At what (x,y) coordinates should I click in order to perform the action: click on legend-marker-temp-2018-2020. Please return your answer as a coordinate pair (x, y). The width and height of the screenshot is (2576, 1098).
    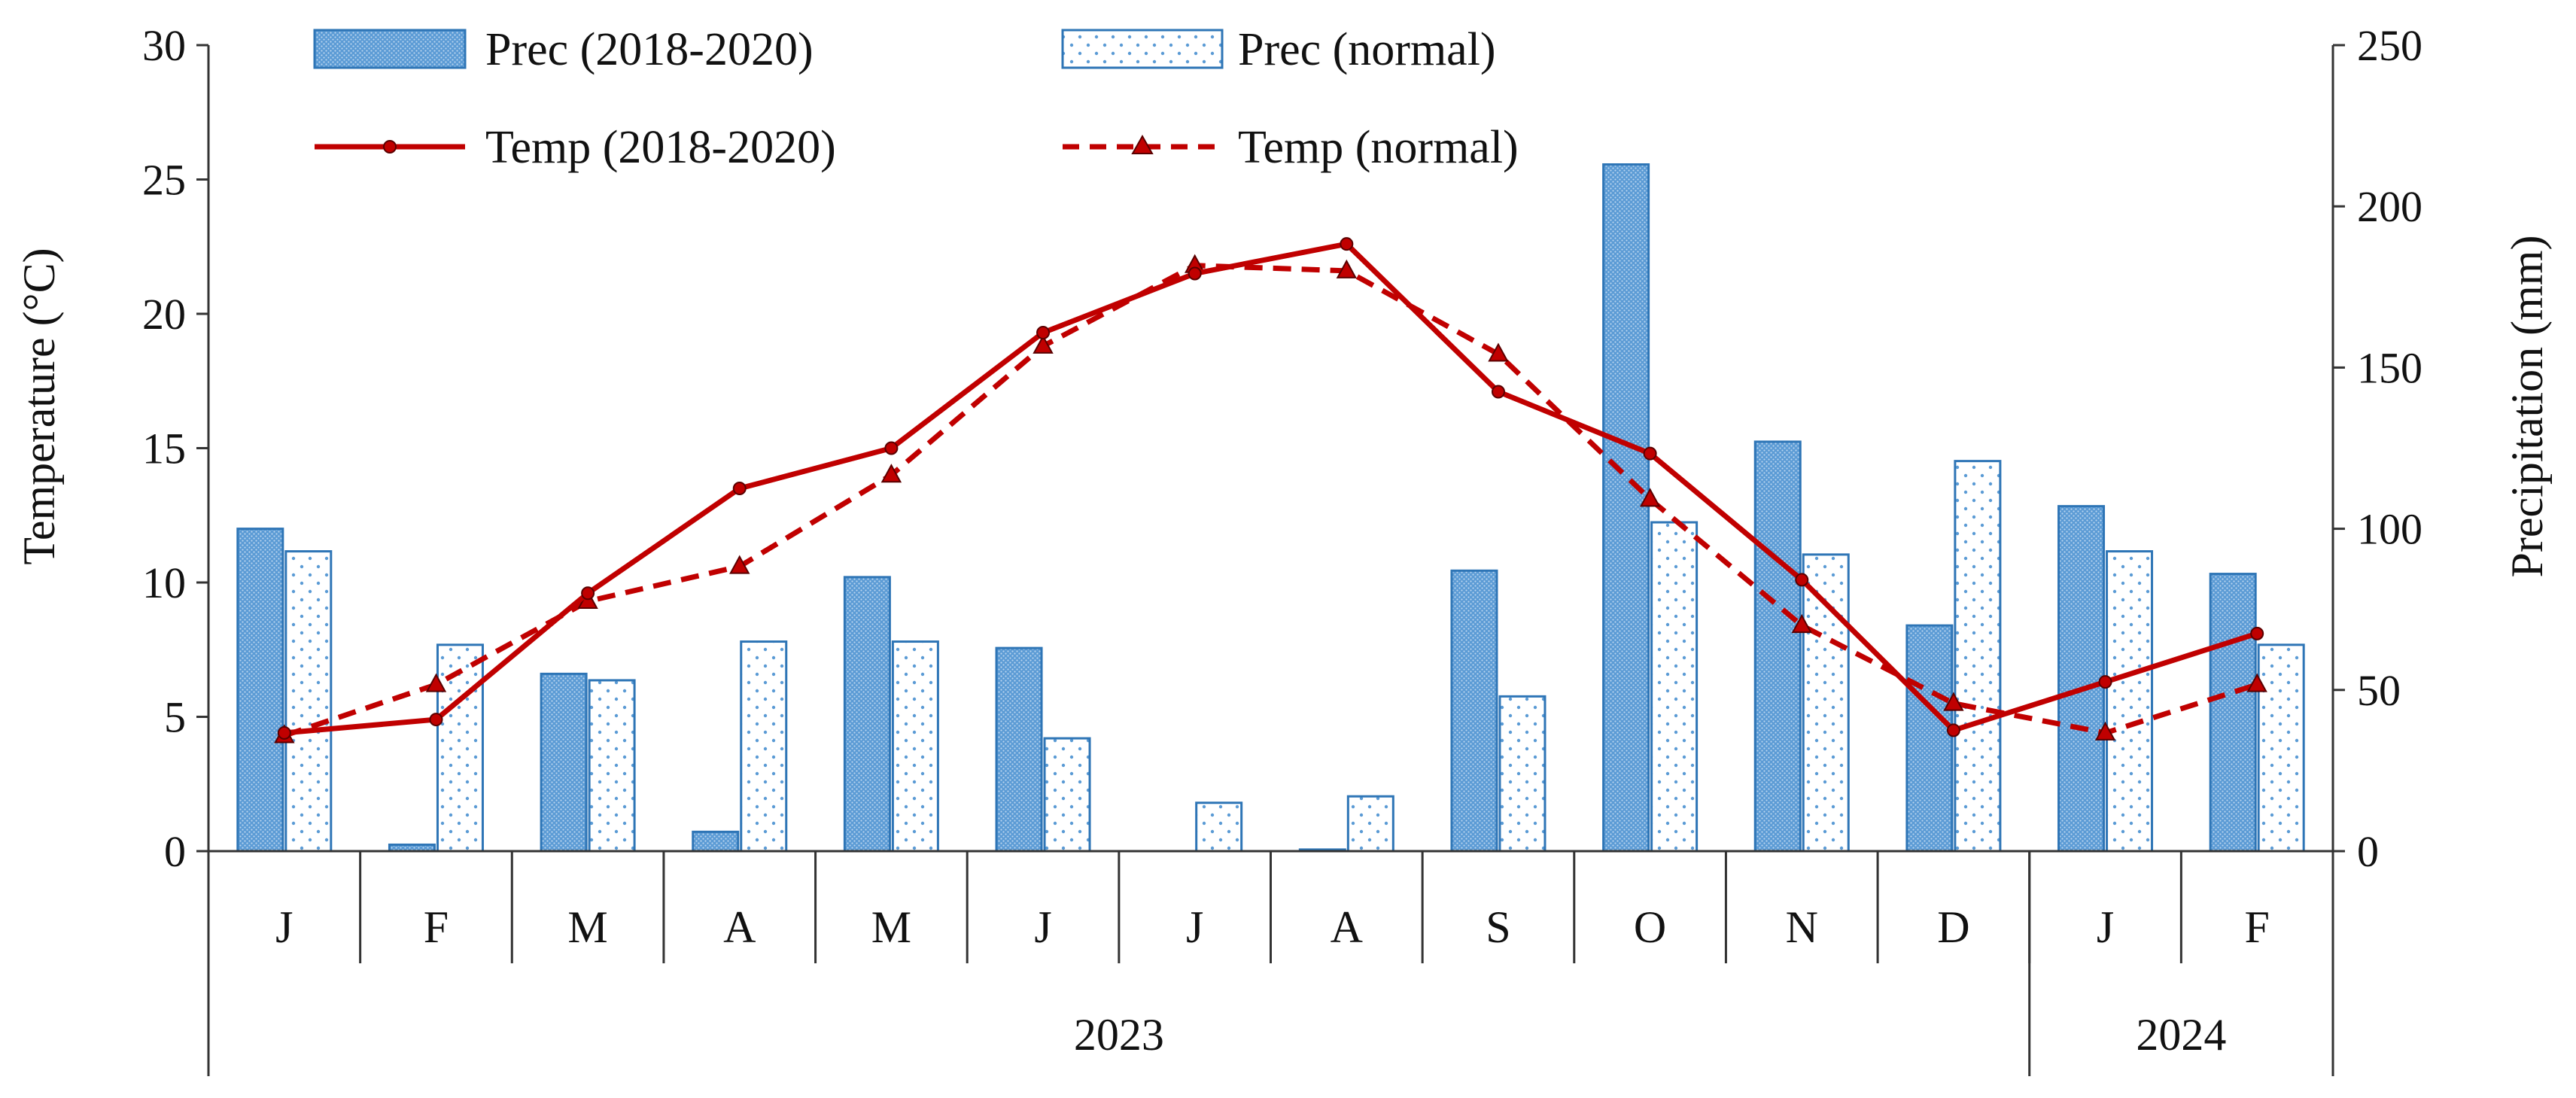
    Looking at the image, I should click on (390, 147).